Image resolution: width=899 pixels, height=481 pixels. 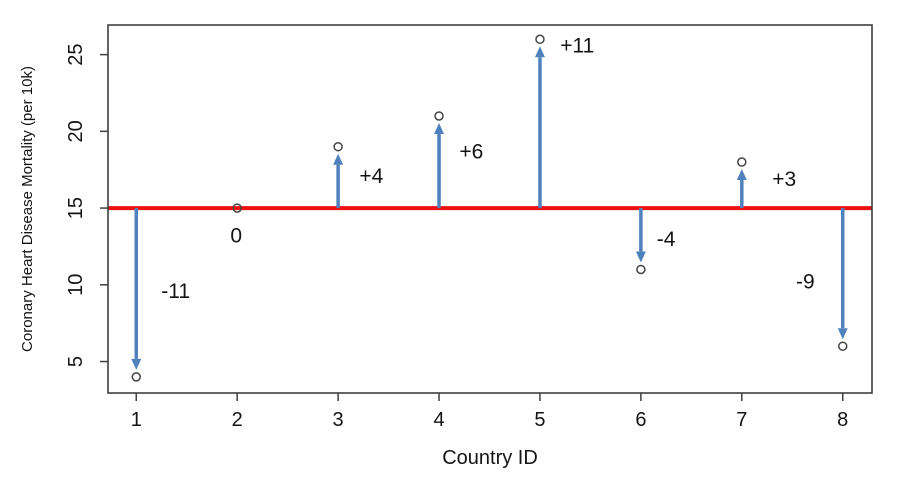 I want to click on deviation-label: -11, so click(x=175, y=291).